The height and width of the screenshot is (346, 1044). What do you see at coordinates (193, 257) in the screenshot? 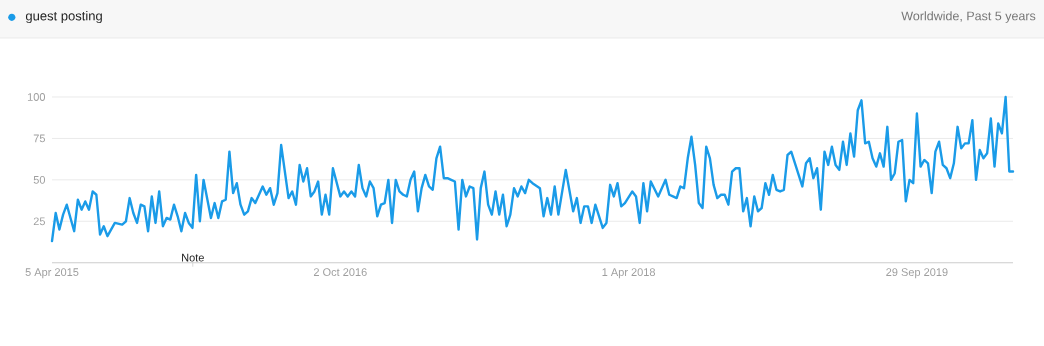
I see `annotation: Note` at bounding box center [193, 257].